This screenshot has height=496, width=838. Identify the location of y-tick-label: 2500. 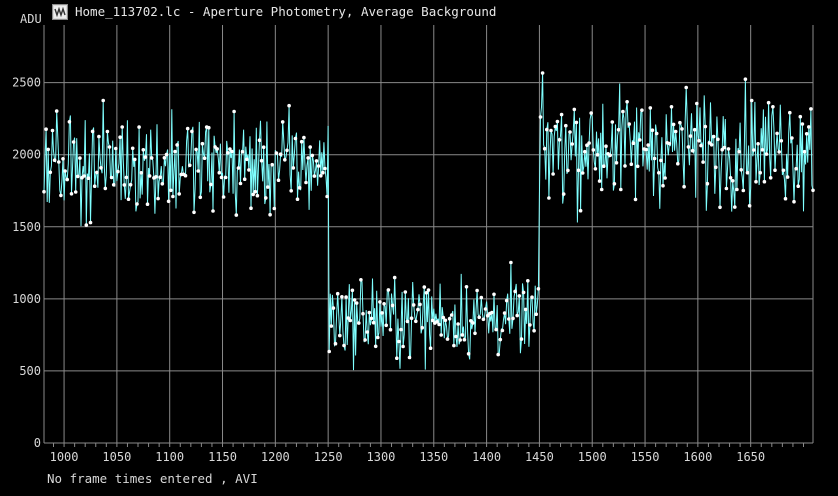
(26, 83).